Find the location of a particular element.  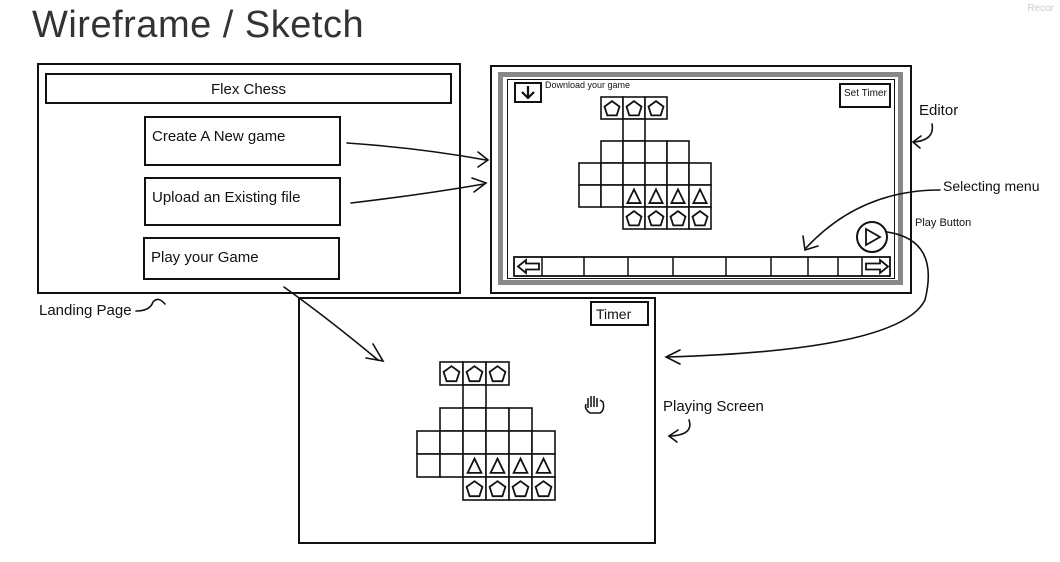

play-button is located at coordinates (872, 237).